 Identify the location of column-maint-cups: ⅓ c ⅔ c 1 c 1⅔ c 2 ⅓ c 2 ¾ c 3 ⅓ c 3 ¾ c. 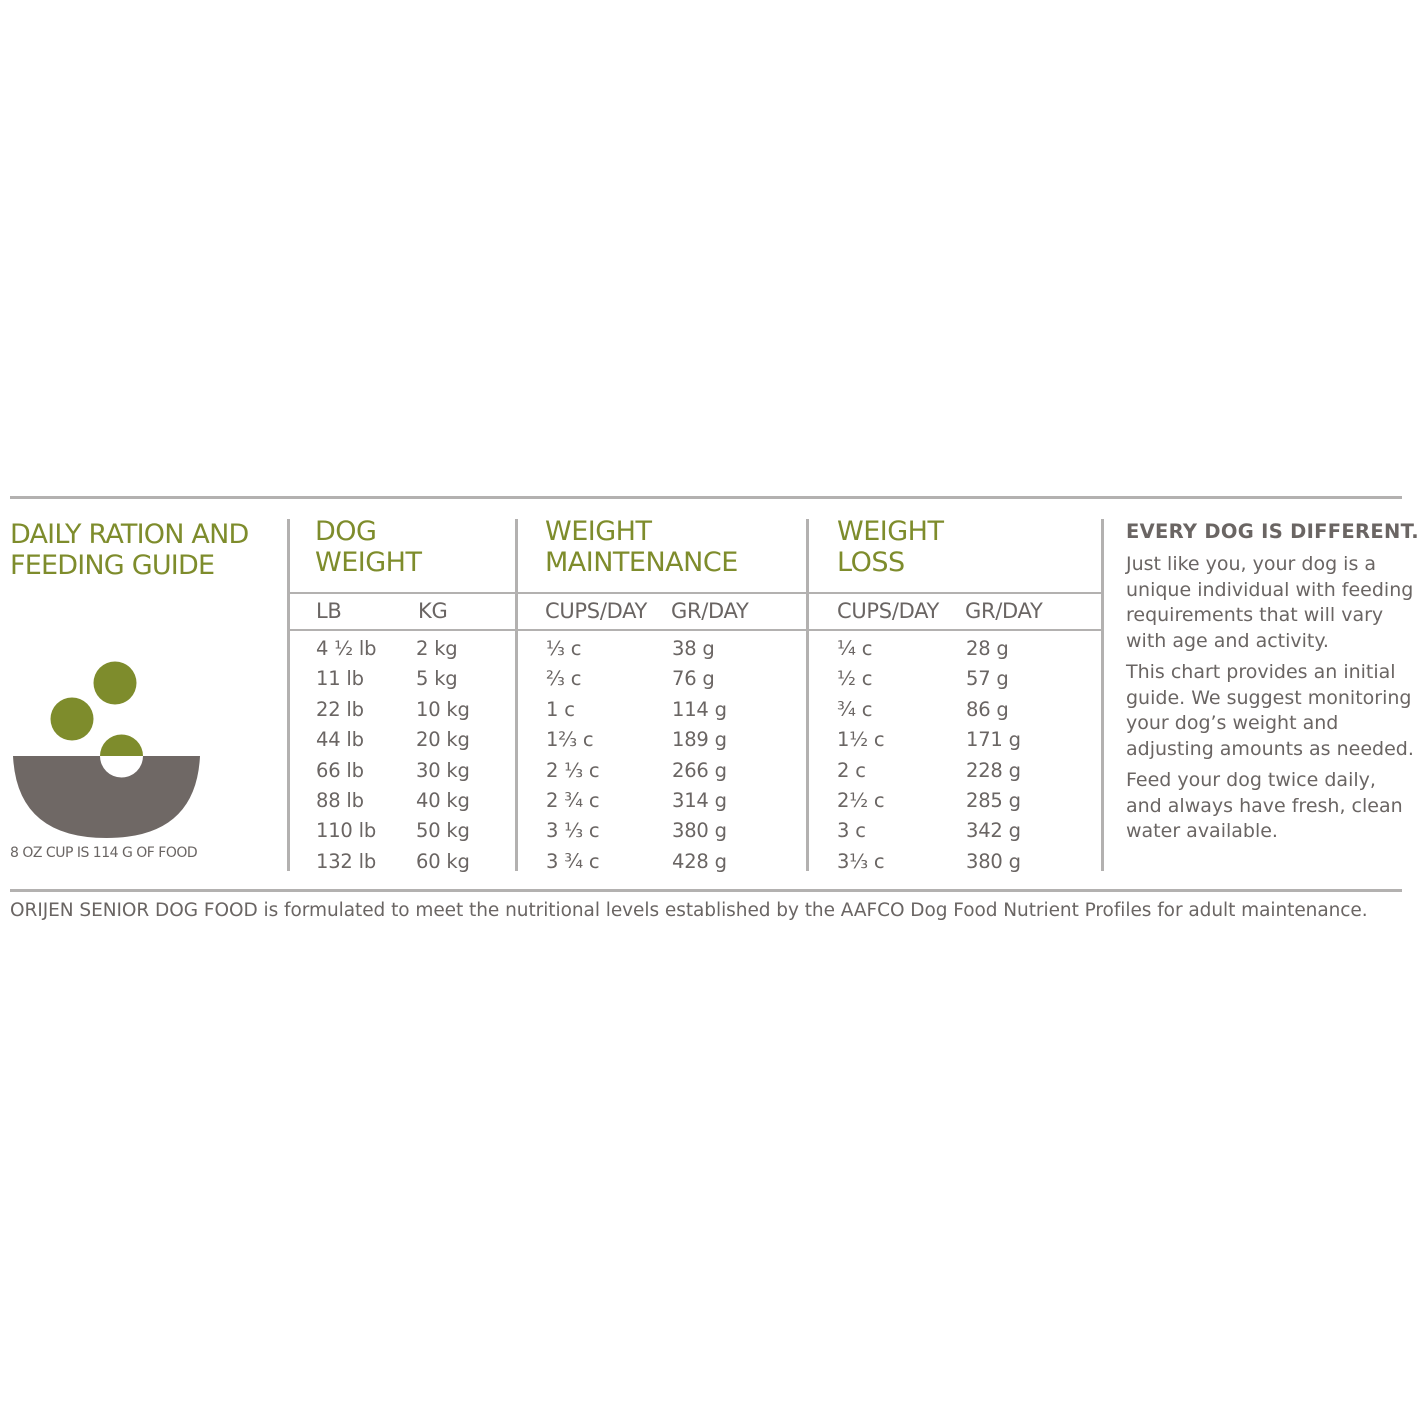
(573, 755).